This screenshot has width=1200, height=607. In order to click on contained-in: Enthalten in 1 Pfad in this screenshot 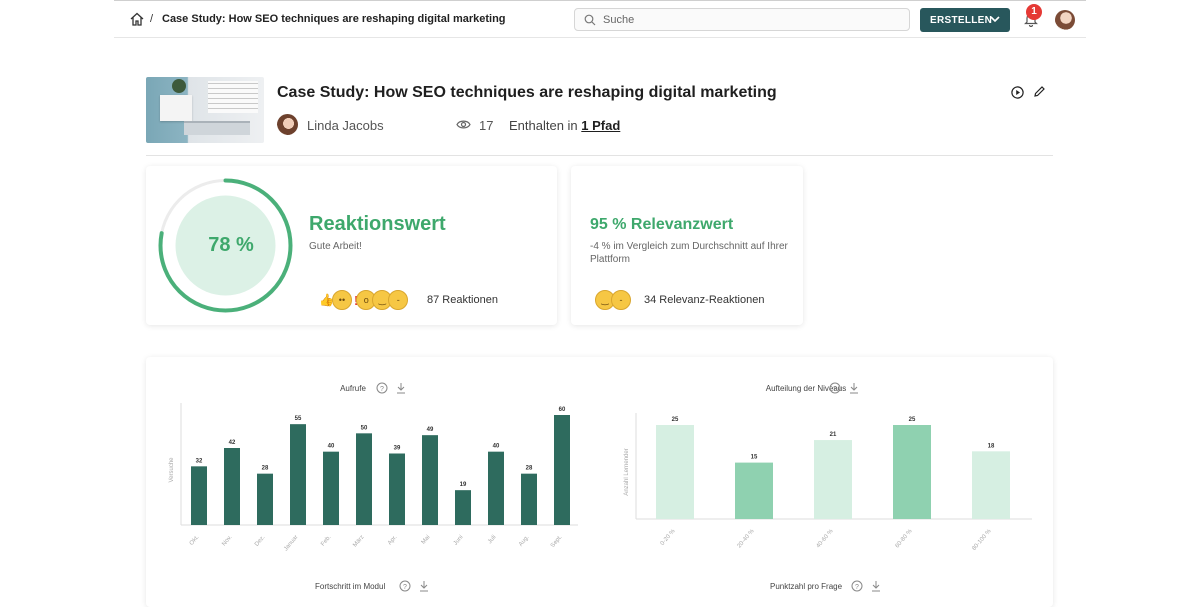, I will do `click(564, 125)`.